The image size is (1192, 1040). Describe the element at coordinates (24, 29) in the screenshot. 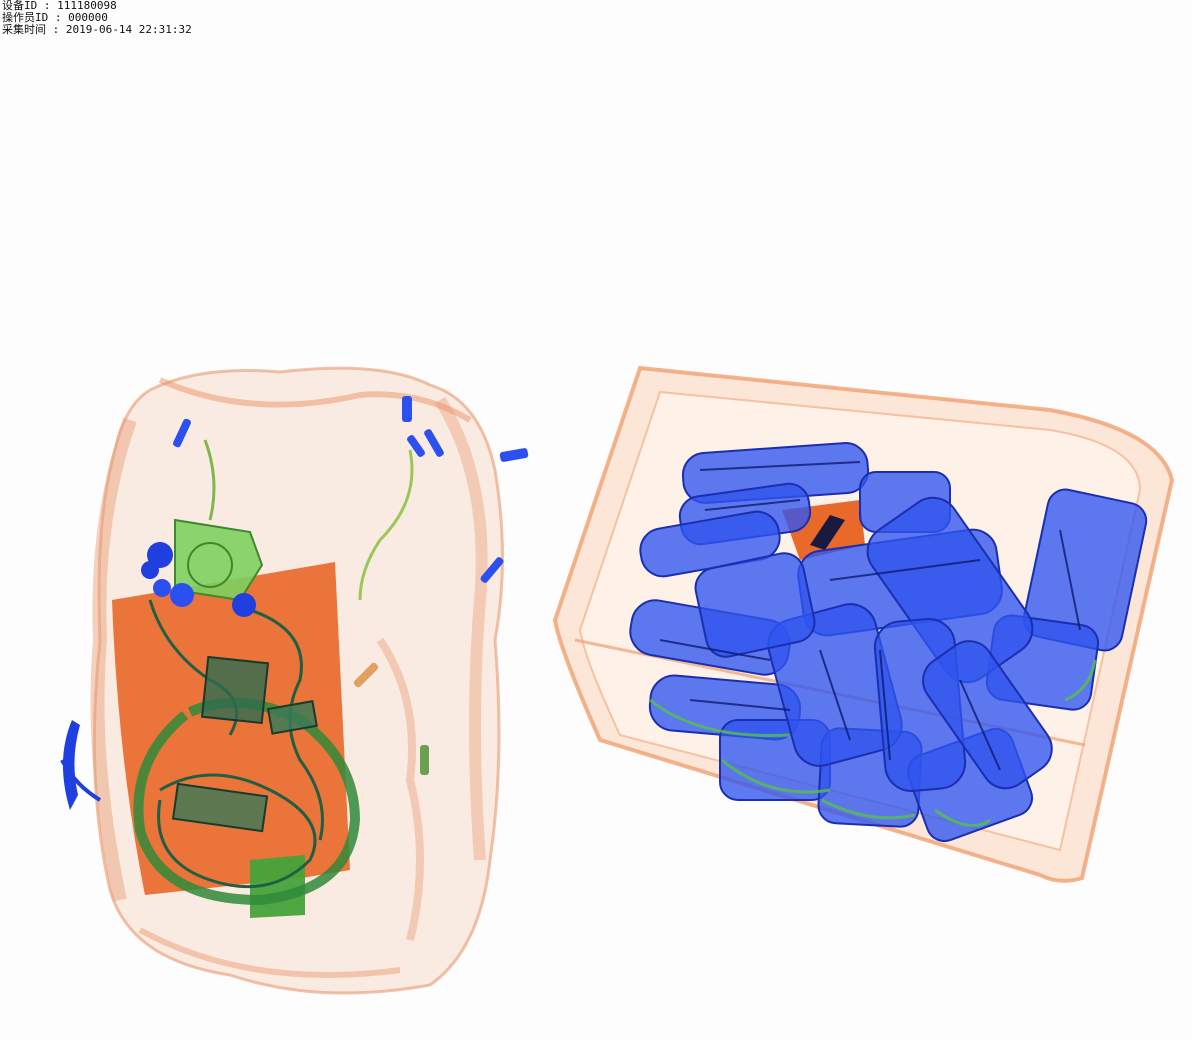

I see `capture-time-label: 采集时间` at that location.